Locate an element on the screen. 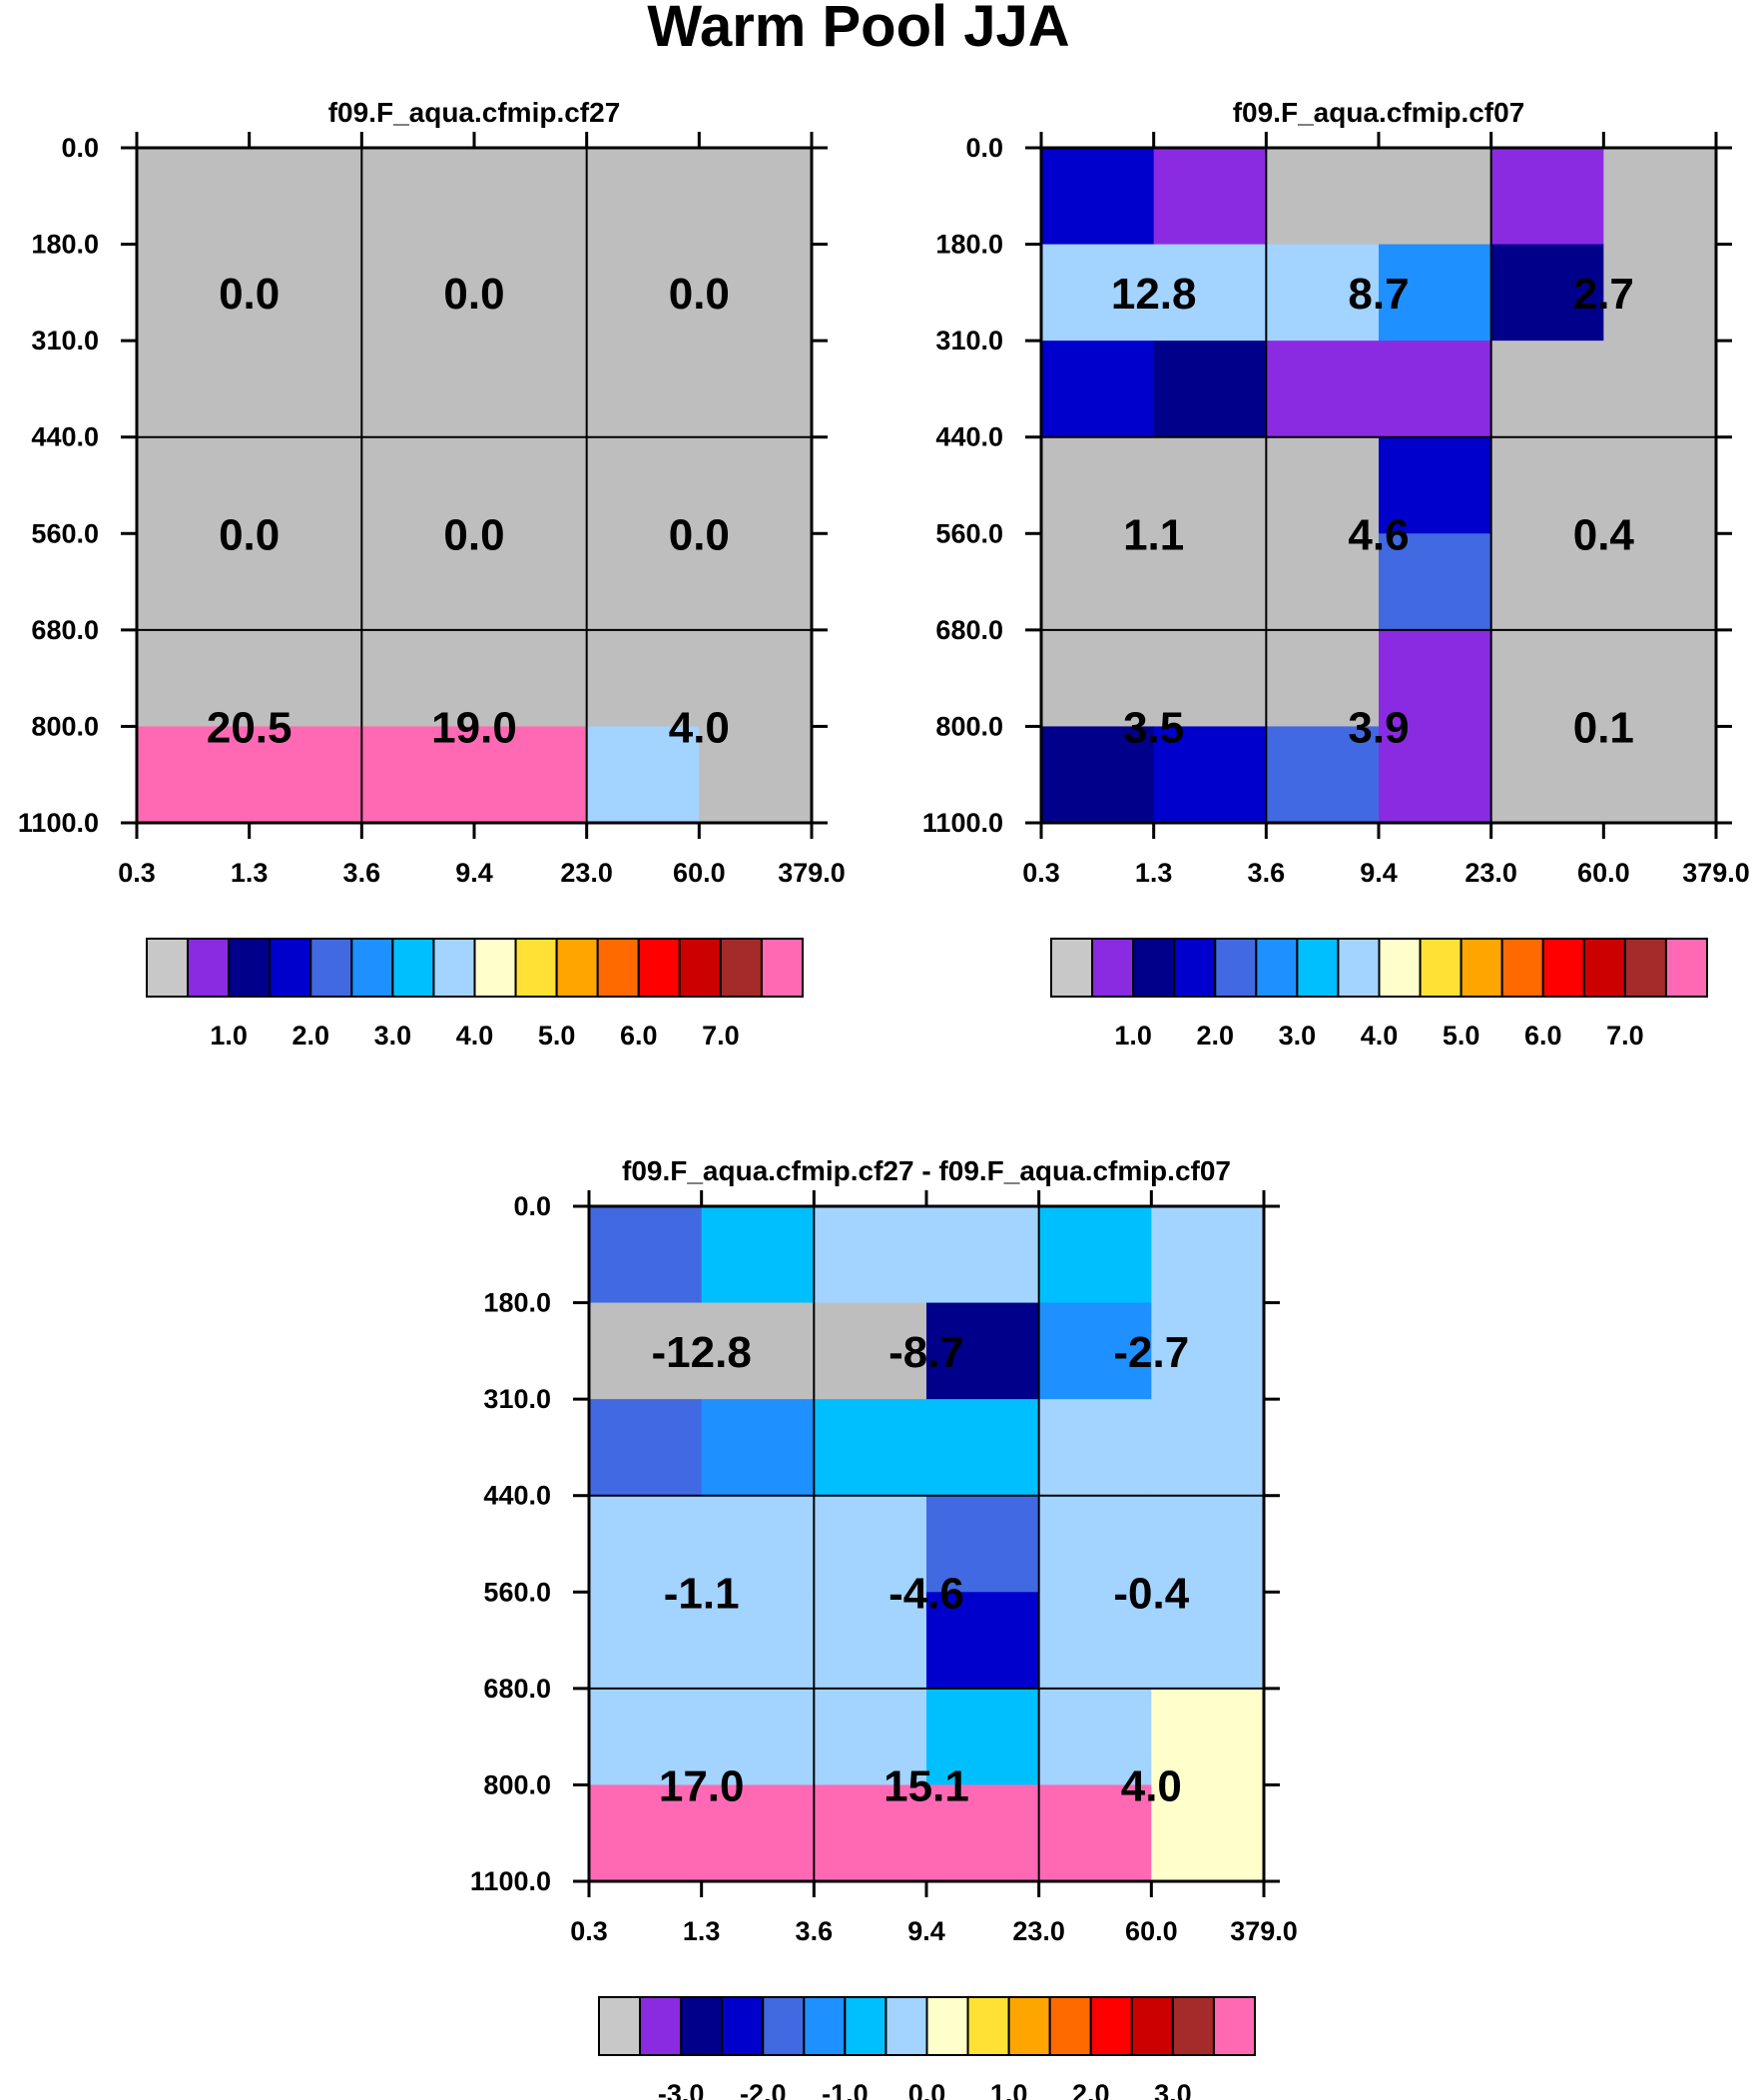 This screenshot has width=1760, height=2100. x-tick-label: 0.3 is located at coordinates (589, 1931).